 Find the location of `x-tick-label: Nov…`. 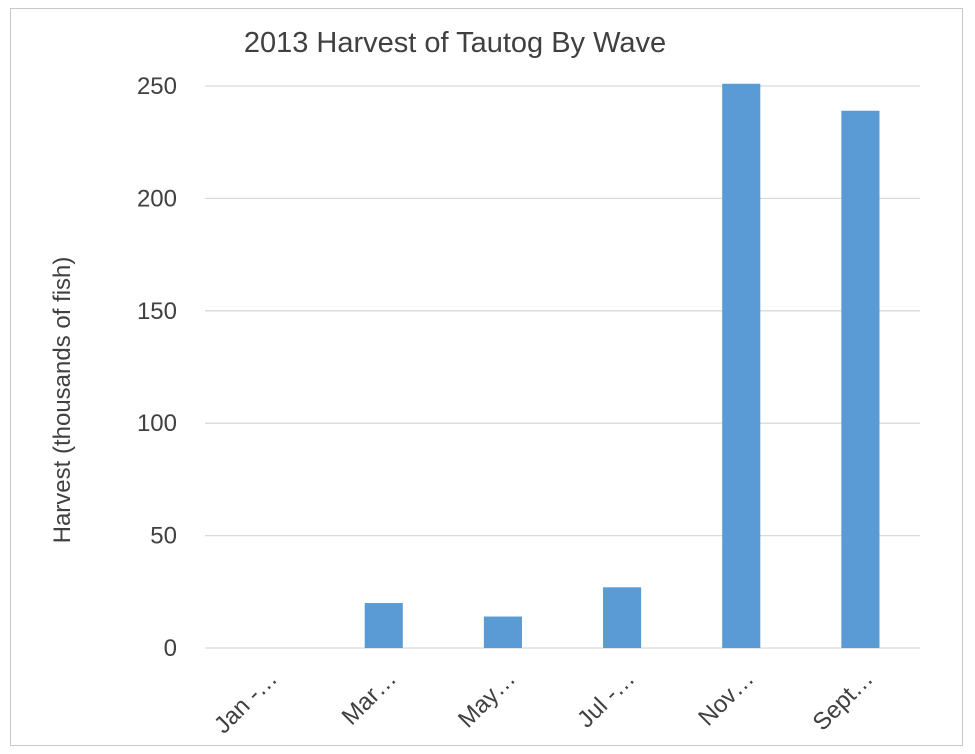

x-tick-label: Nov… is located at coordinates (726, 698).